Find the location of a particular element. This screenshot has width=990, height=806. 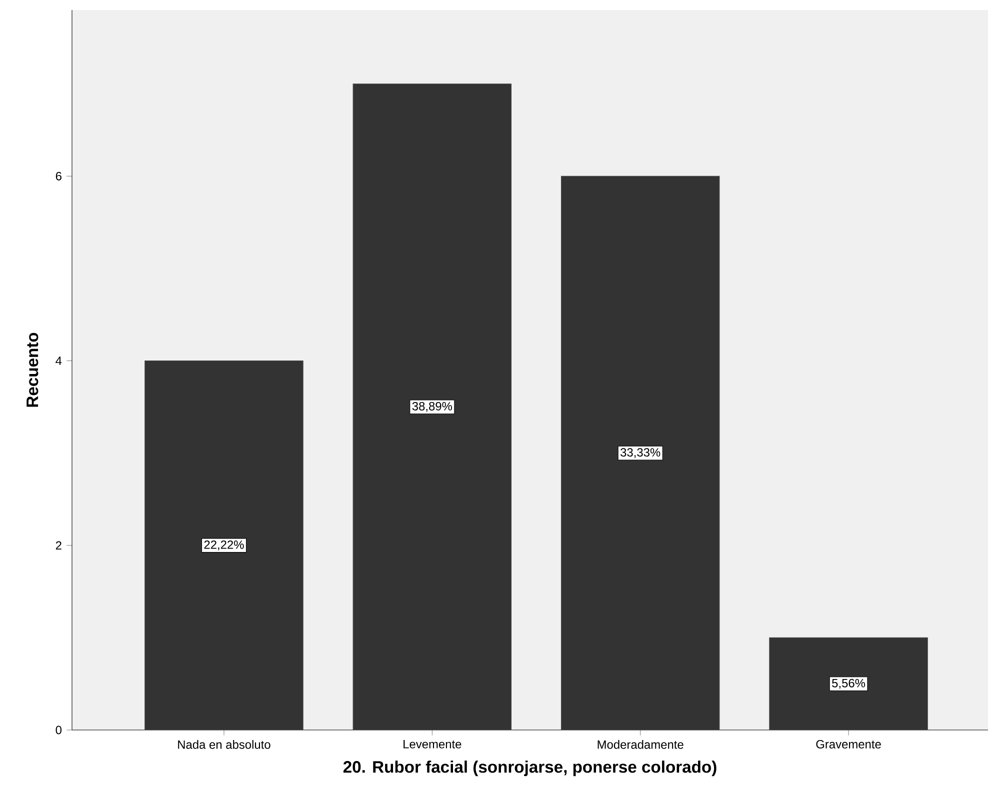

annotation: 5,56% is located at coordinates (849, 683).